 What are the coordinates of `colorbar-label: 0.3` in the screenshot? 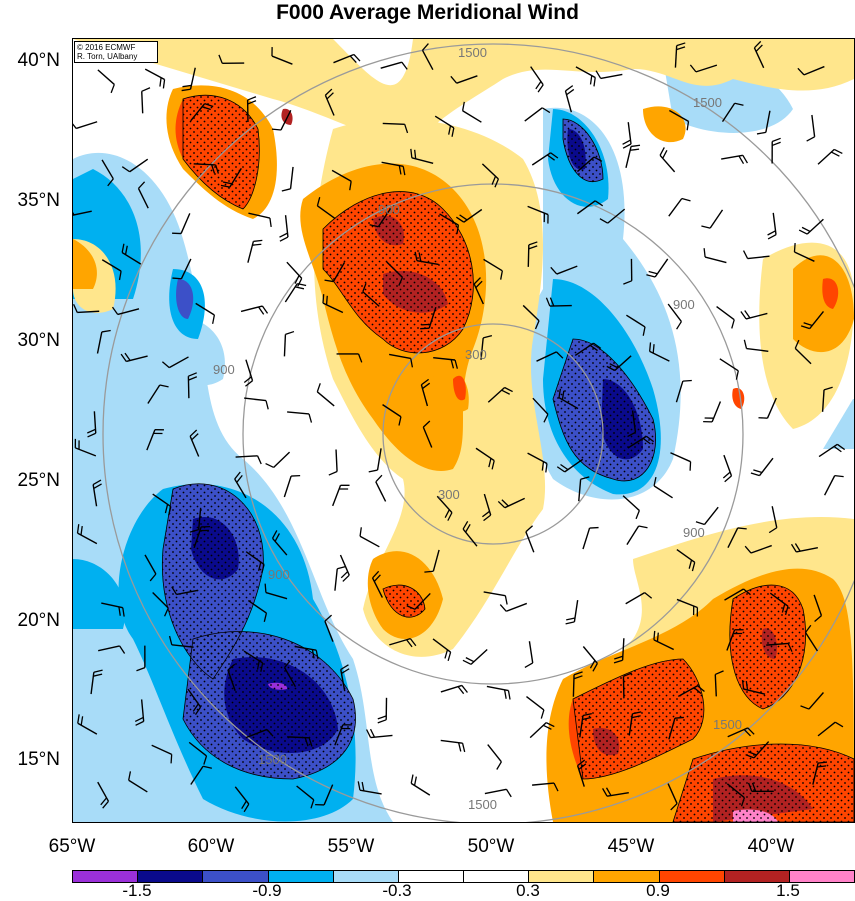 It's located at (528, 891).